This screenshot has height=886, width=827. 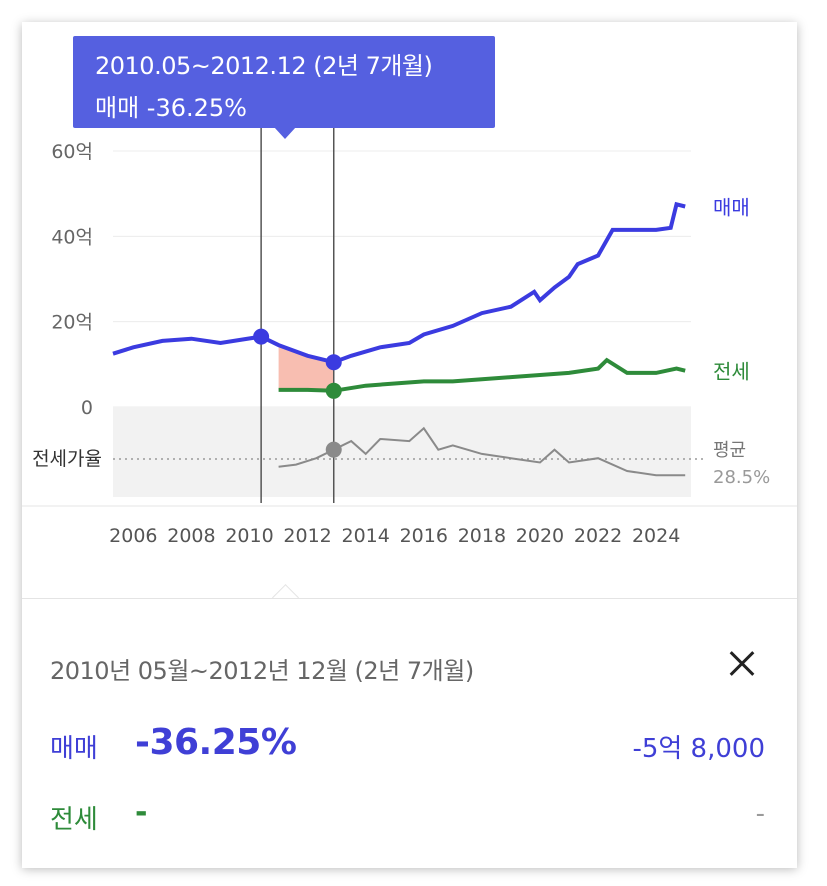 I want to click on ratio-end-marker, so click(x=333, y=449).